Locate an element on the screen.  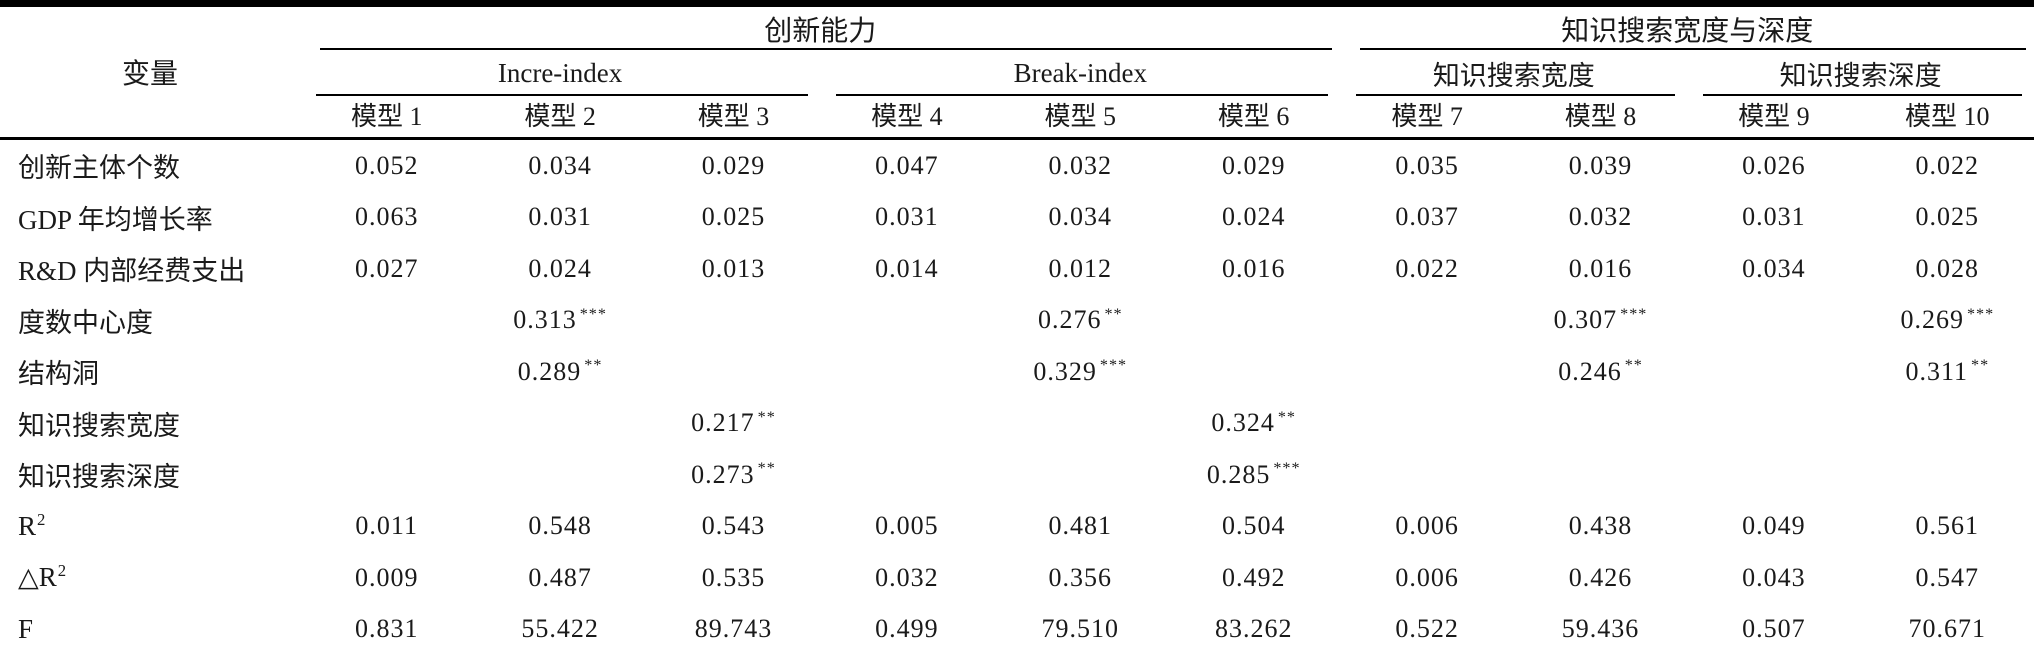
subgroup-header-break-index: Break-index is located at coordinates (1080, 73).